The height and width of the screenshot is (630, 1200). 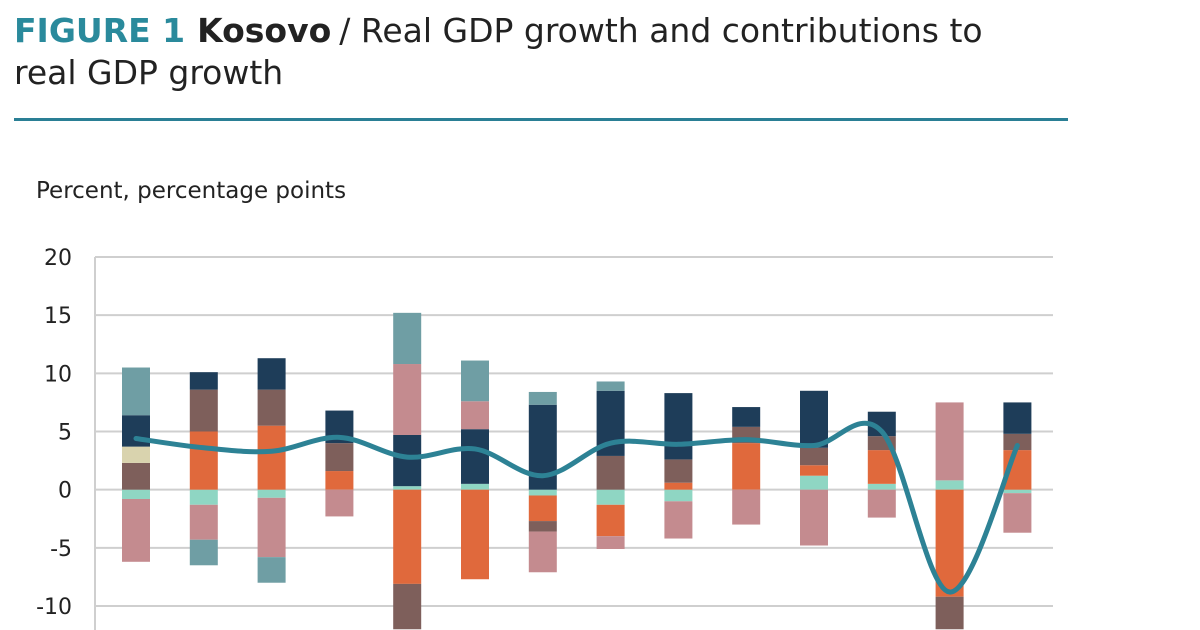 What do you see at coordinates (54, 607) in the screenshot?
I see `y-tick-label: -10` at bounding box center [54, 607].